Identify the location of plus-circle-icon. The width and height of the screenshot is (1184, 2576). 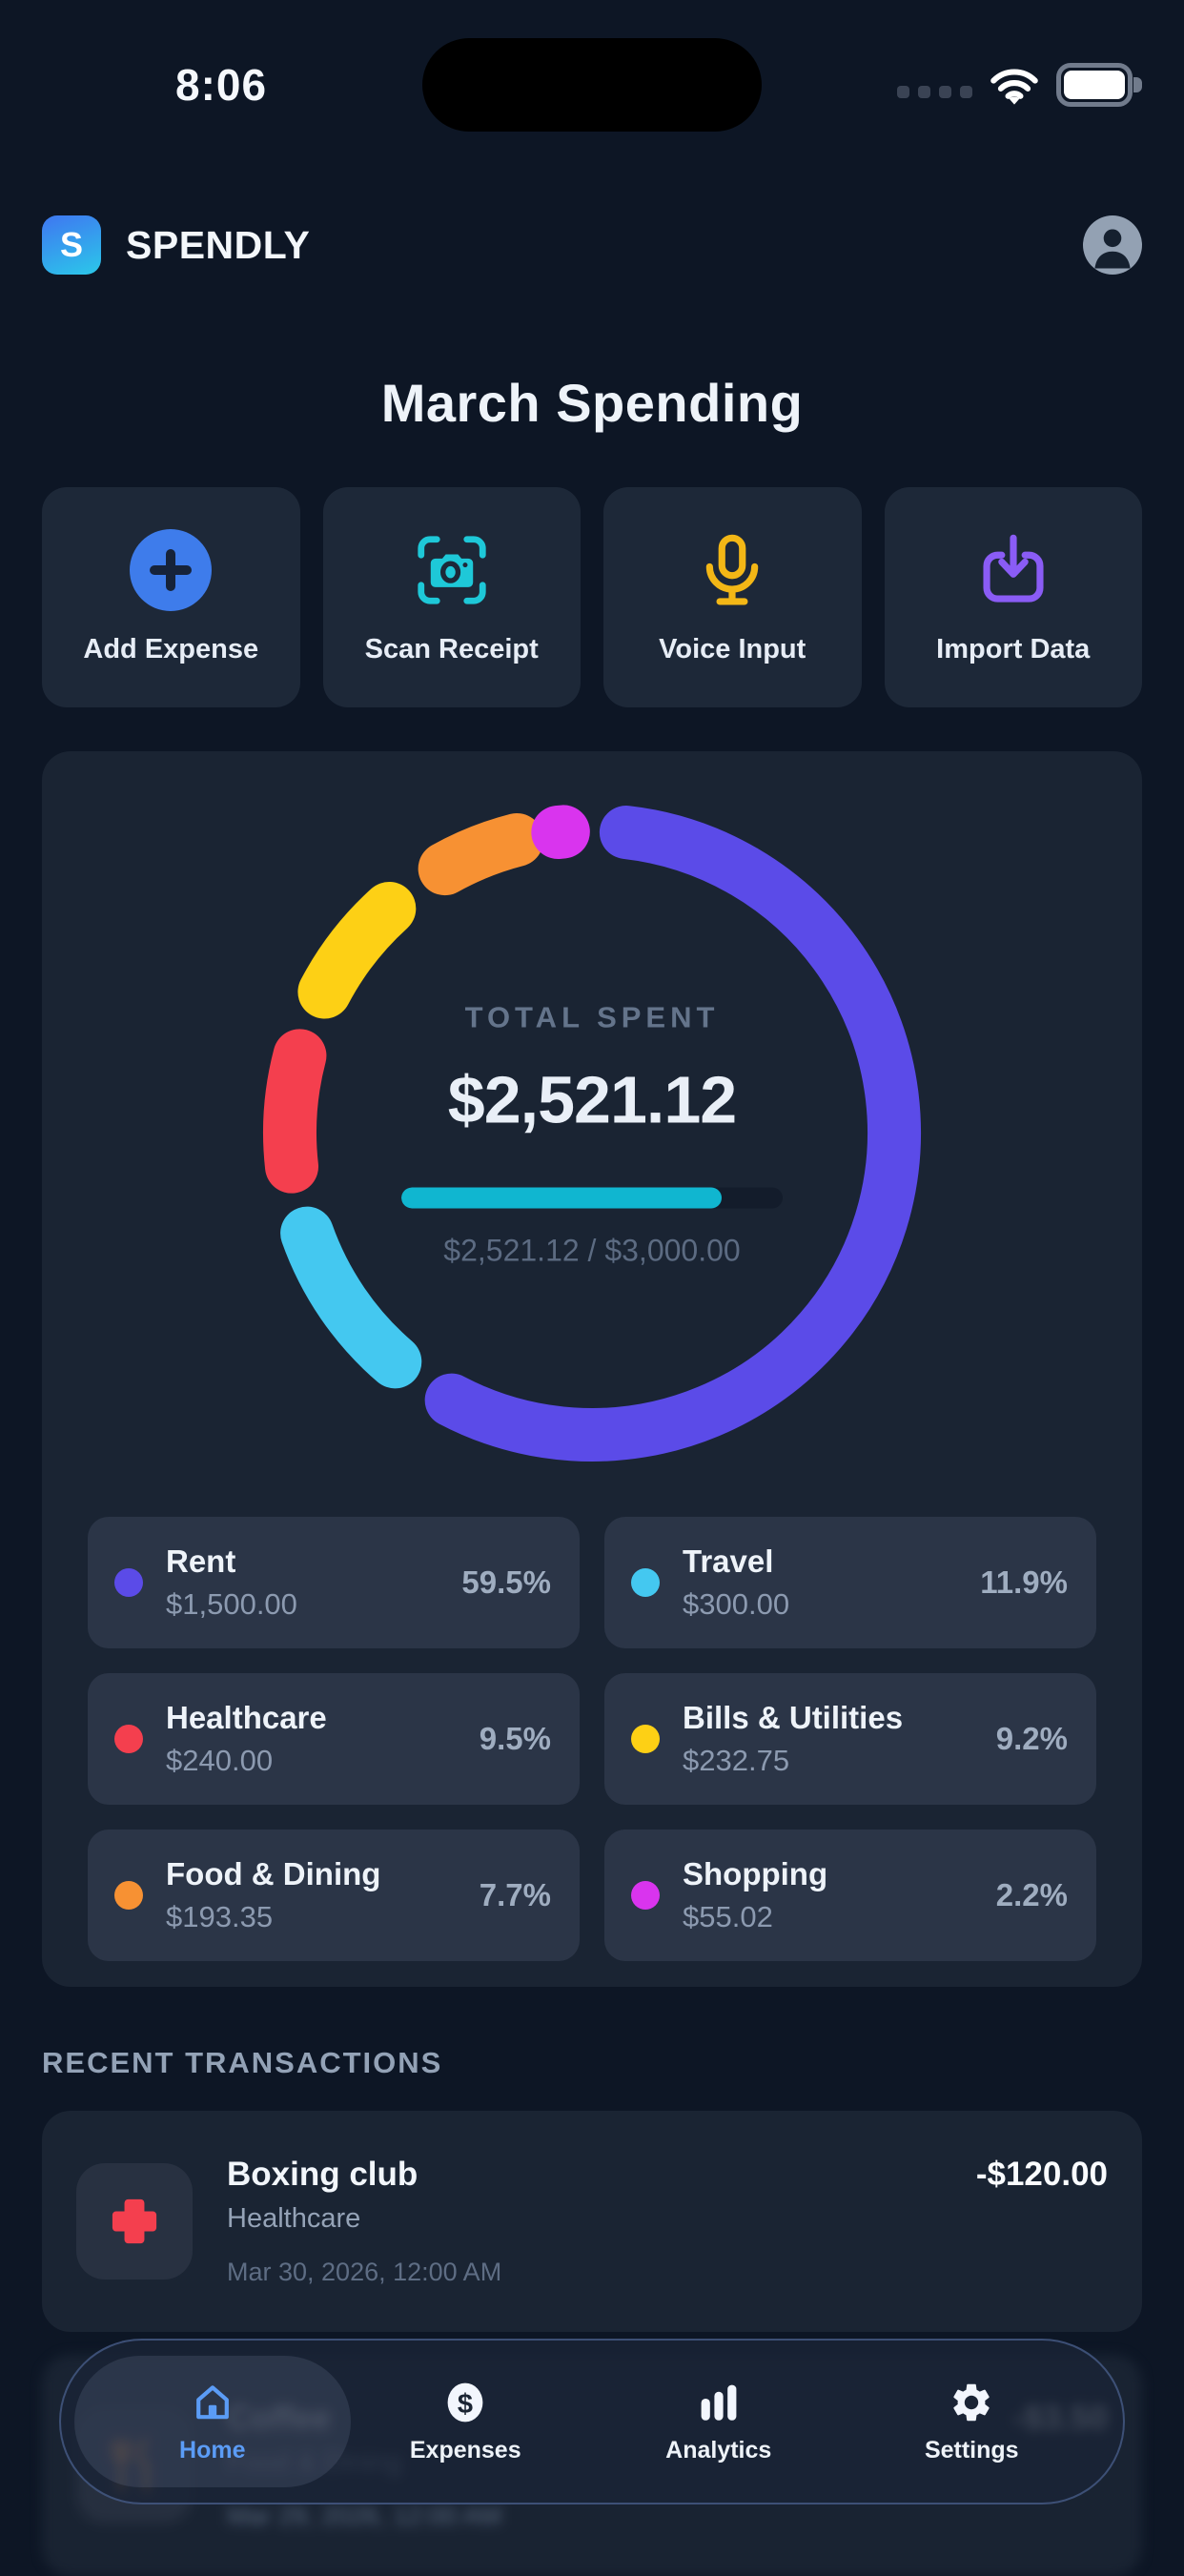
(171, 570).